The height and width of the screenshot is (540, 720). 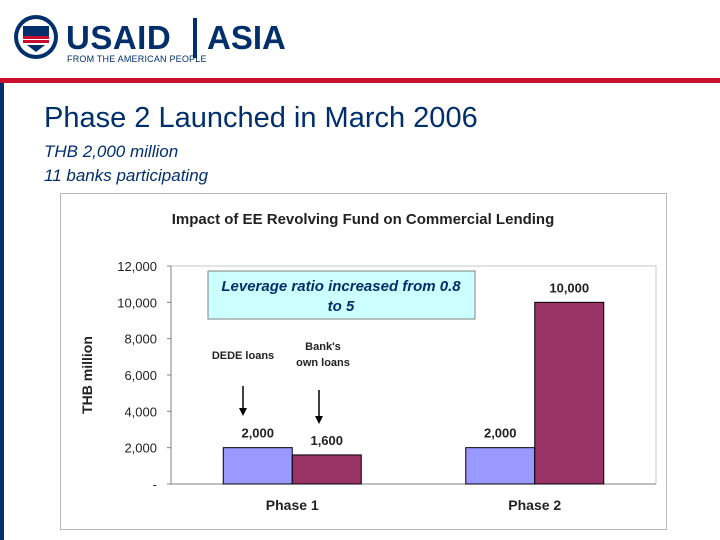 What do you see at coordinates (341, 306) in the screenshot?
I see `callout-text: to 5` at bounding box center [341, 306].